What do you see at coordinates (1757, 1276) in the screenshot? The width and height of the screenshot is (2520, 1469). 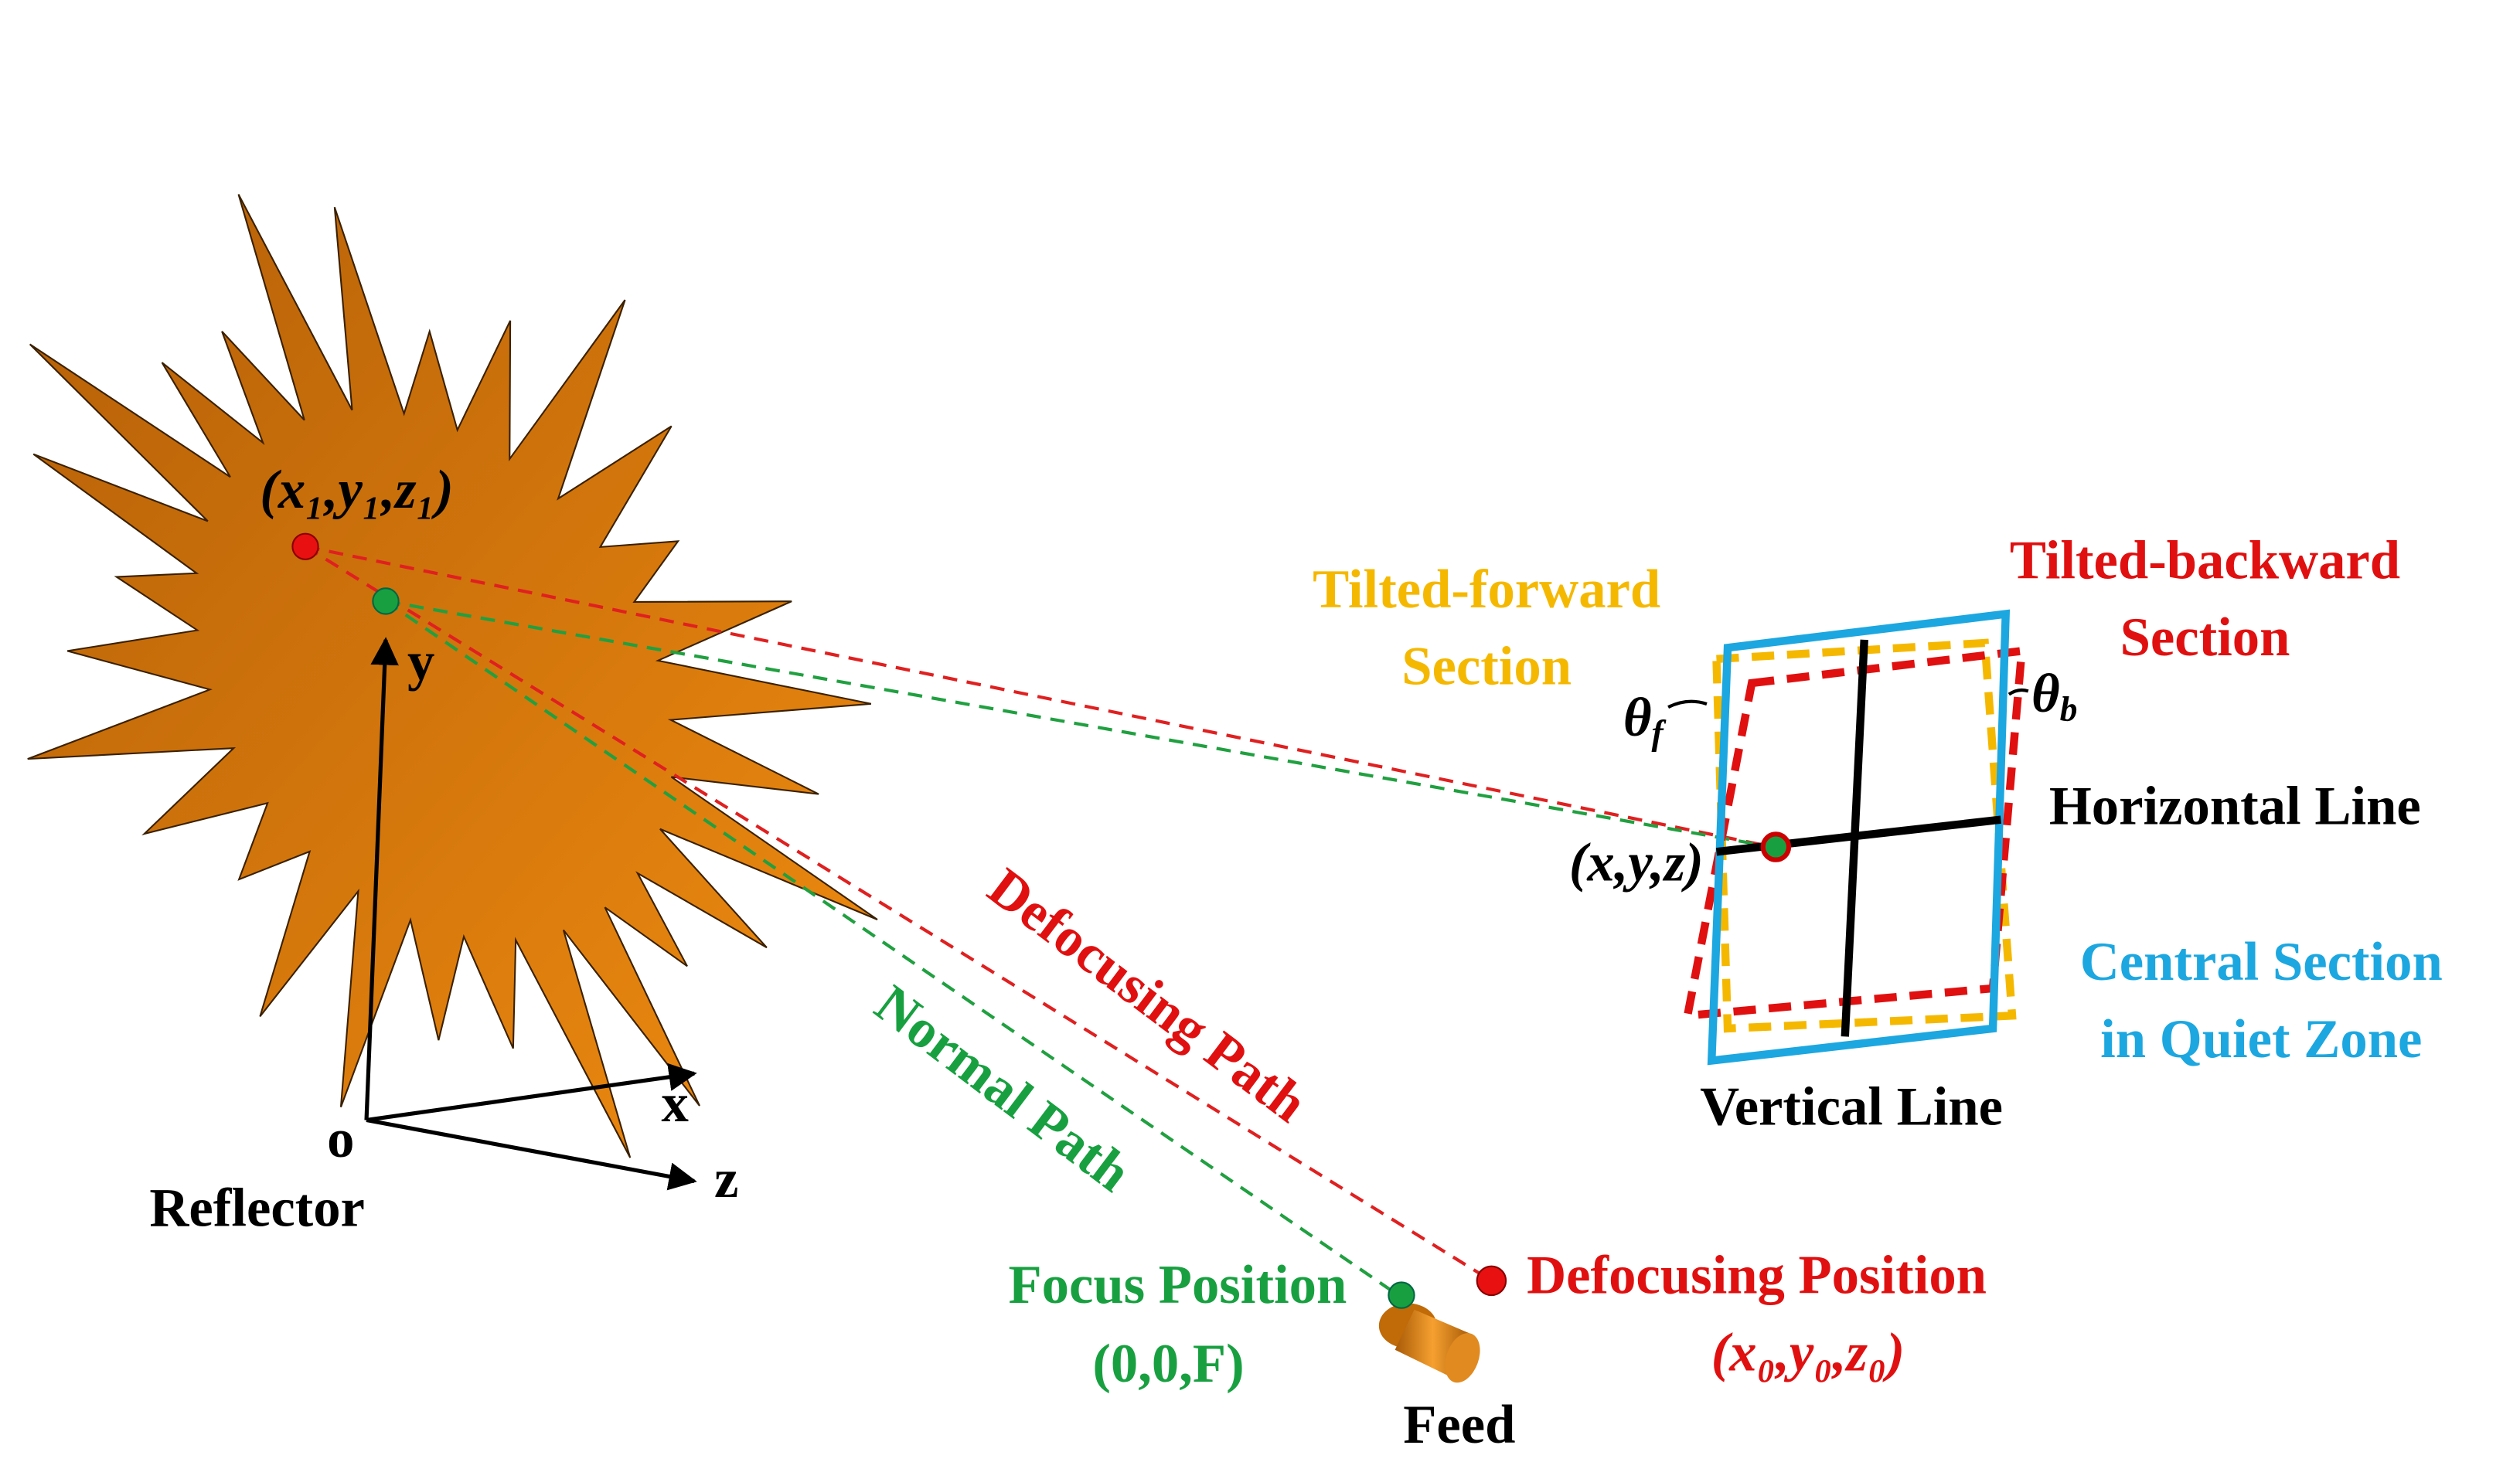 I see `defocus-label: Defocusing Position` at bounding box center [1757, 1276].